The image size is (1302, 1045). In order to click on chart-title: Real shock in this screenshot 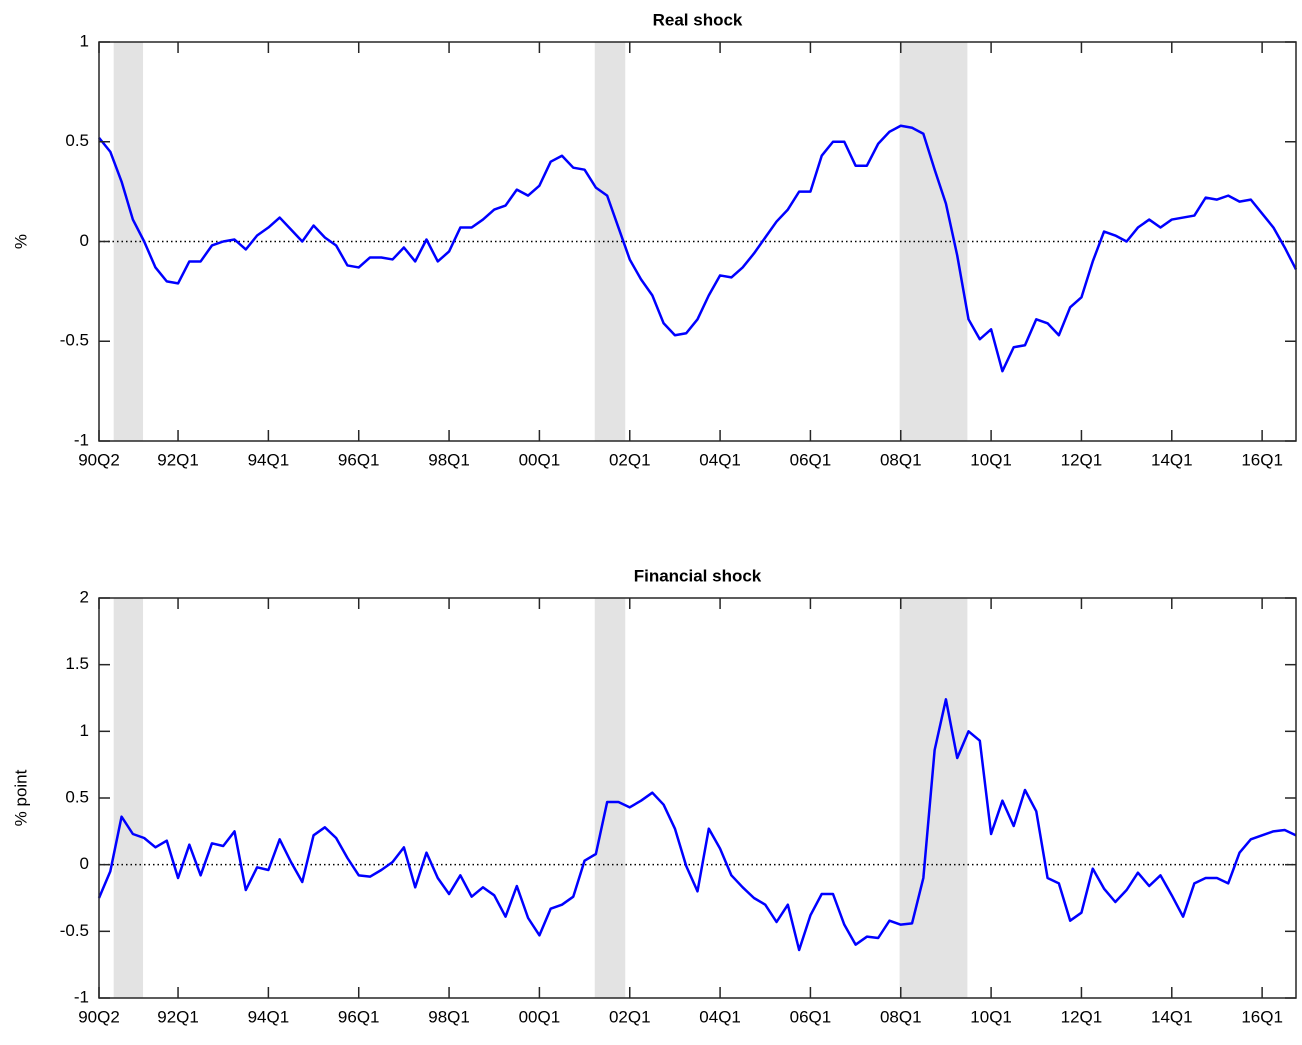, I will do `click(698, 19)`.